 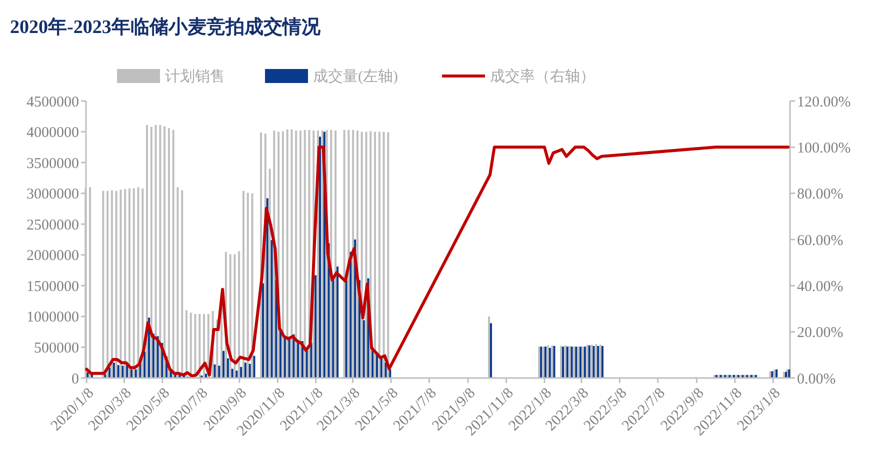 I want to click on y-tick-label: 4500000, so click(x=52, y=102).